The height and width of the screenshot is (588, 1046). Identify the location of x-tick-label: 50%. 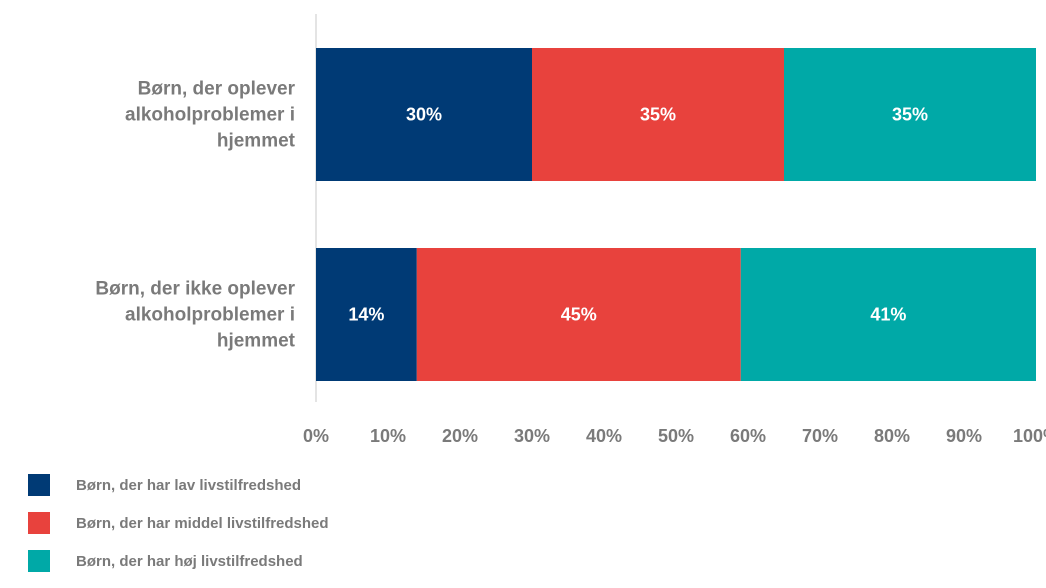
(676, 436).